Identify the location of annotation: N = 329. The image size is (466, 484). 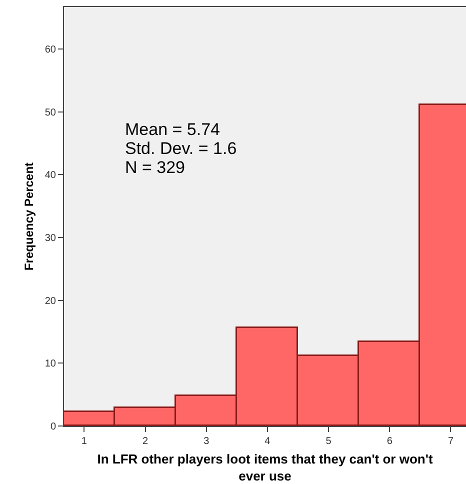
(155, 167).